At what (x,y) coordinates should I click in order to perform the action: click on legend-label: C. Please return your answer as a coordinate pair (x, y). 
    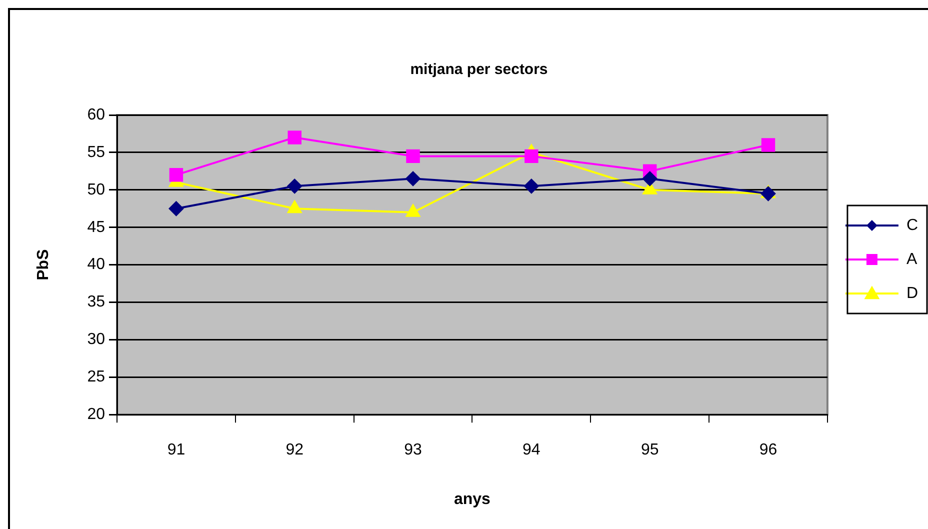
    Looking at the image, I should click on (912, 225).